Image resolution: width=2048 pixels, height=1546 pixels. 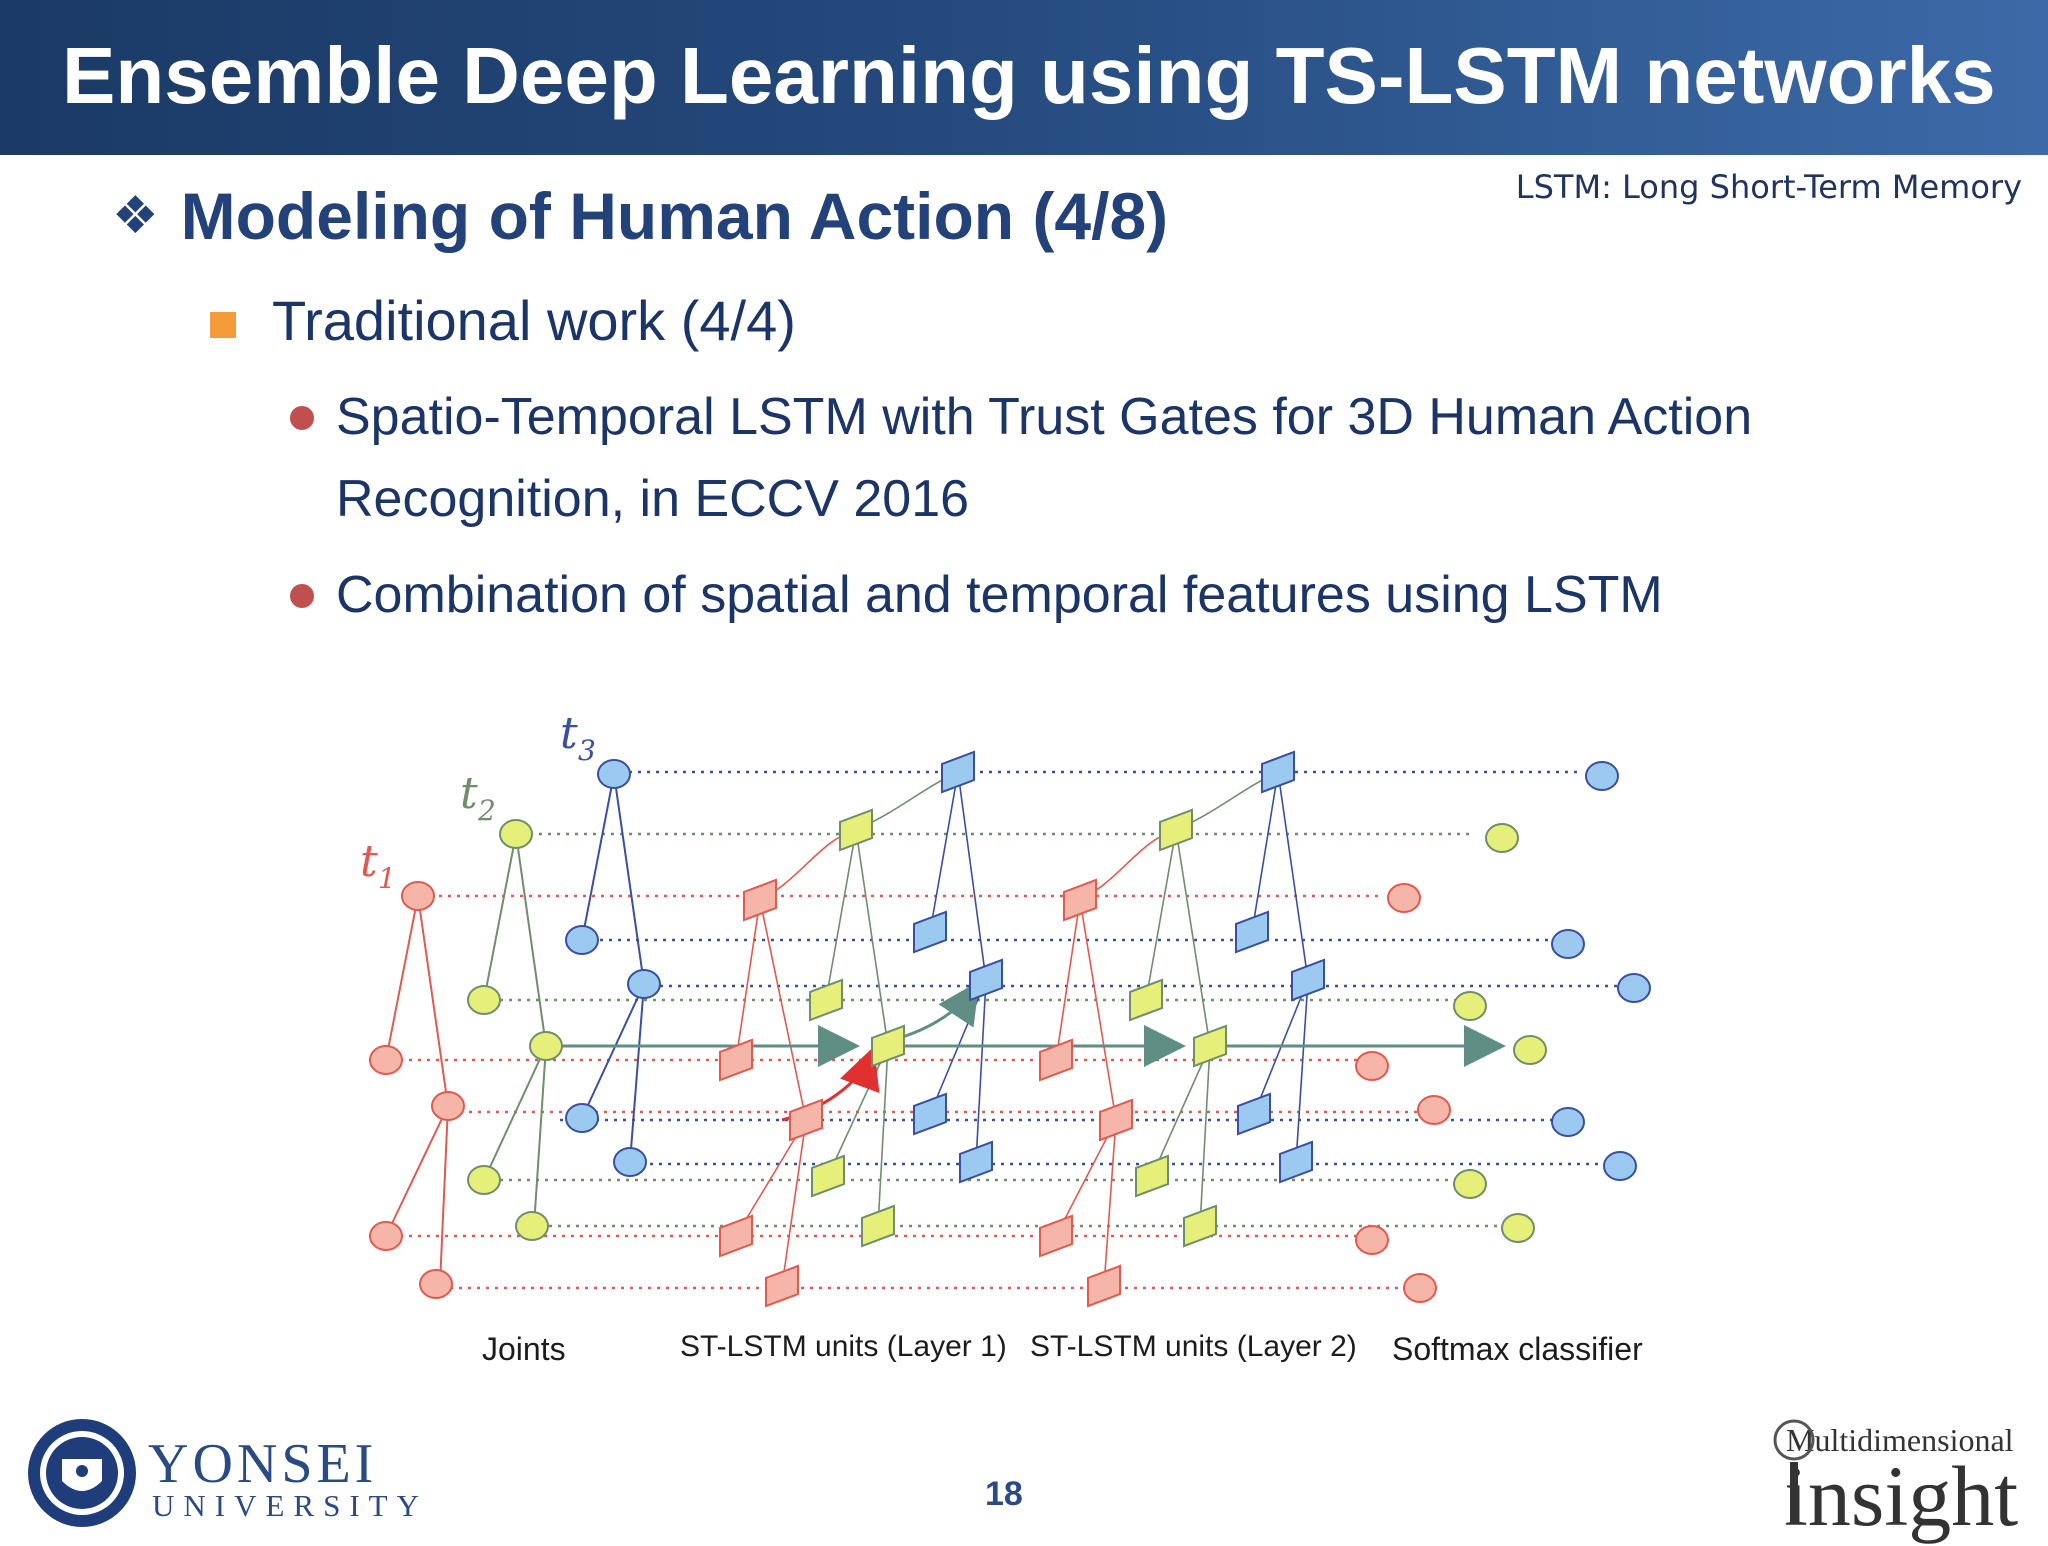 What do you see at coordinates (223, 325) in the screenshot?
I see `square-bullet-icon` at bounding box center [223, 325].